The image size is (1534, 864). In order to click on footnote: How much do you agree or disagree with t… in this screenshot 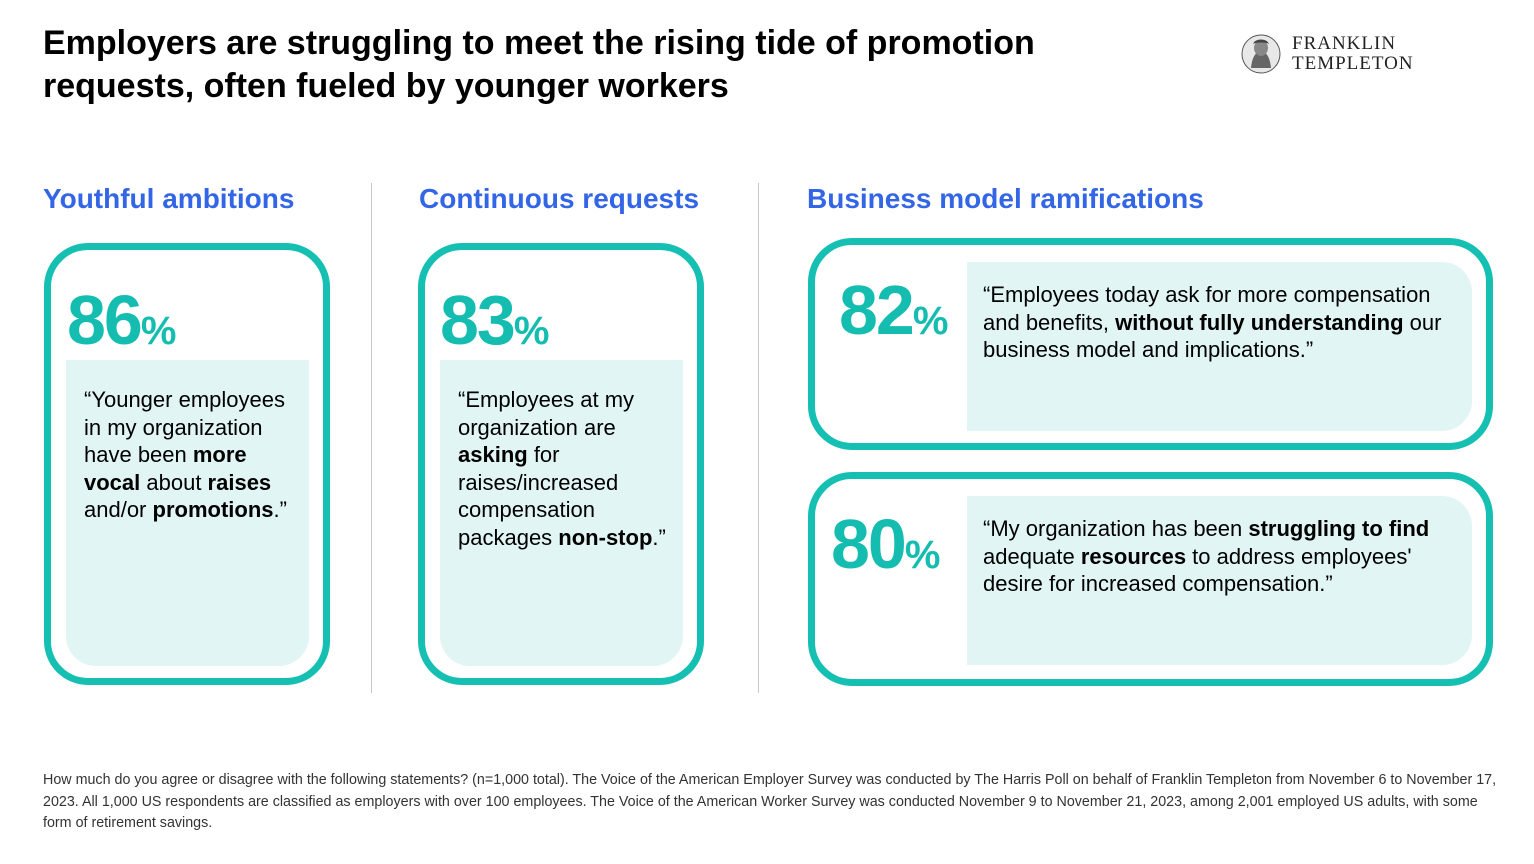, I will do `click(770, 801)`.